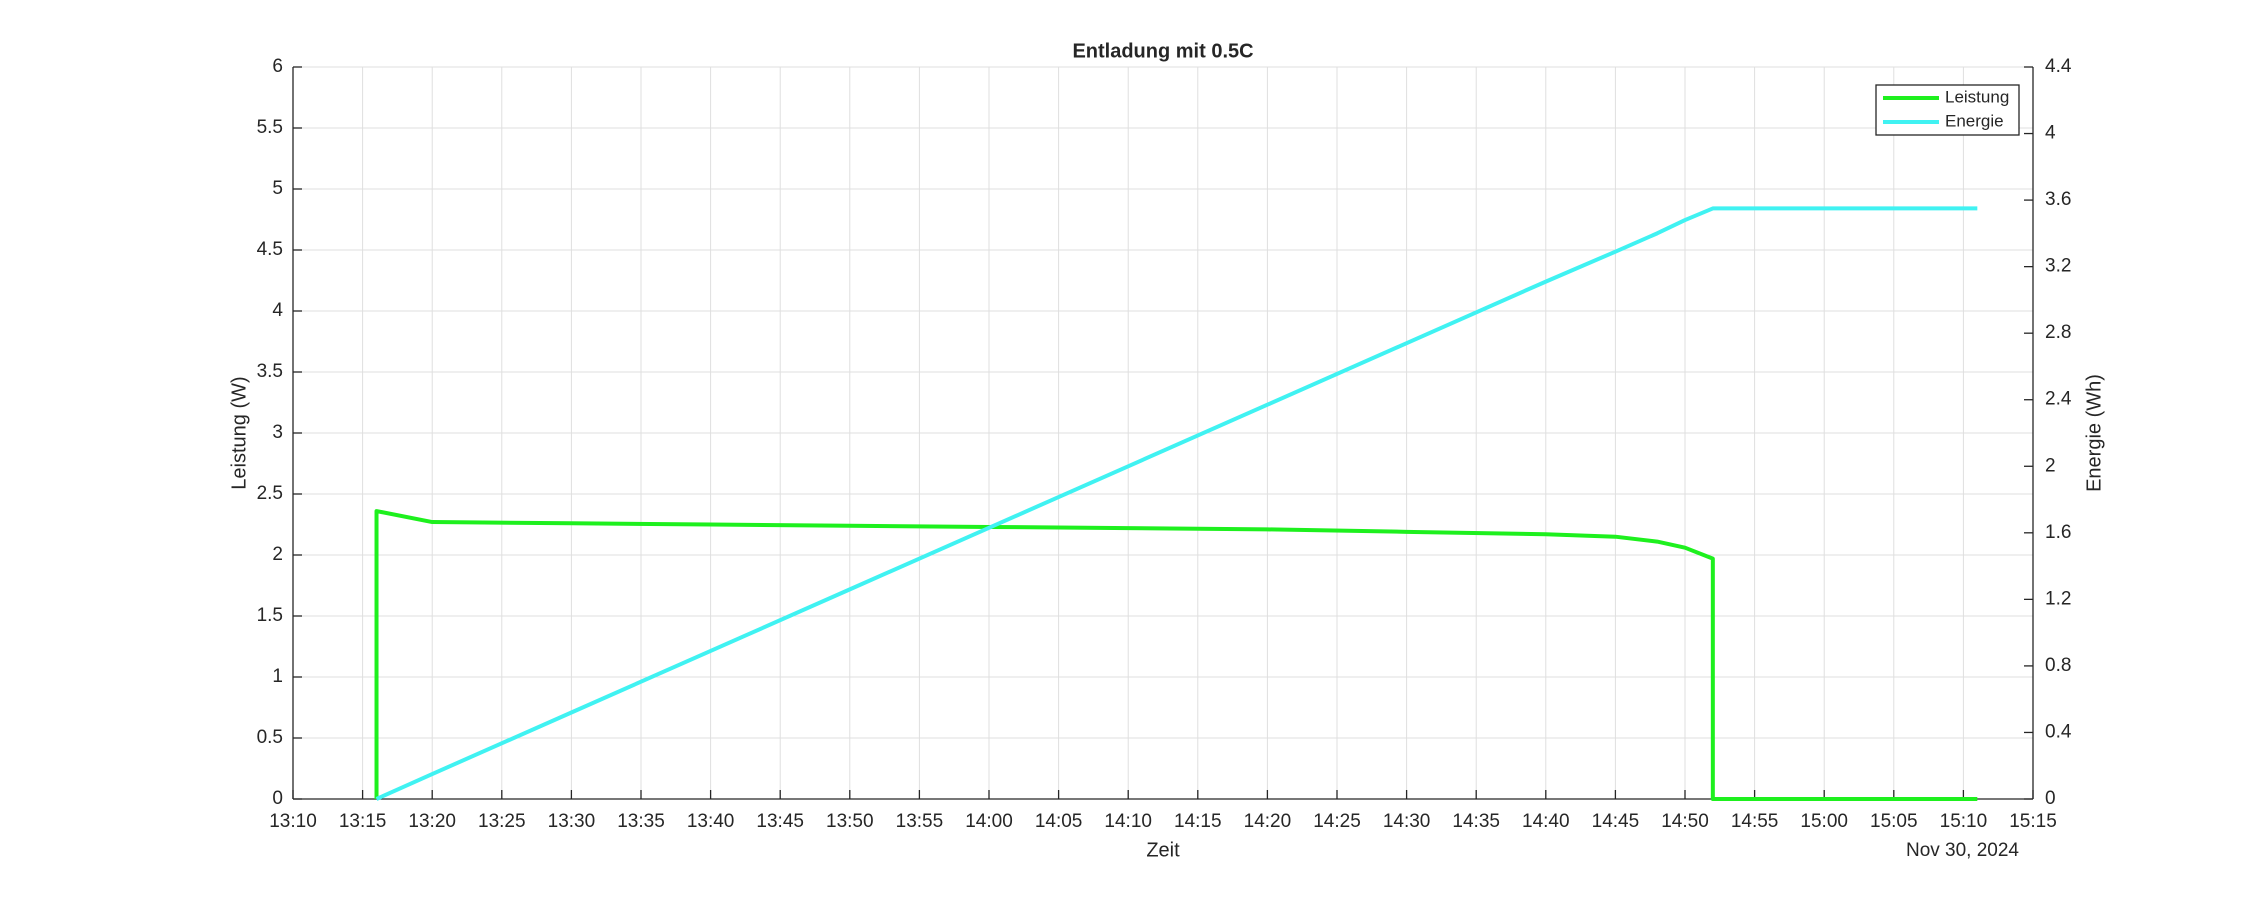 The width and height of the screenshot is (2250, 900). What do you see at coordinates (641, 821) in the screenshot?
I see `x-tick-label: 13:35` at bounding box center [641, 821].